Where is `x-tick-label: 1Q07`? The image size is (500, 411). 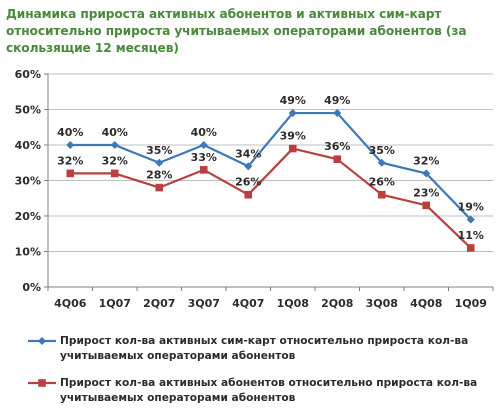
x-tick-label: 1Q07 is located at coordinates (115, 303).